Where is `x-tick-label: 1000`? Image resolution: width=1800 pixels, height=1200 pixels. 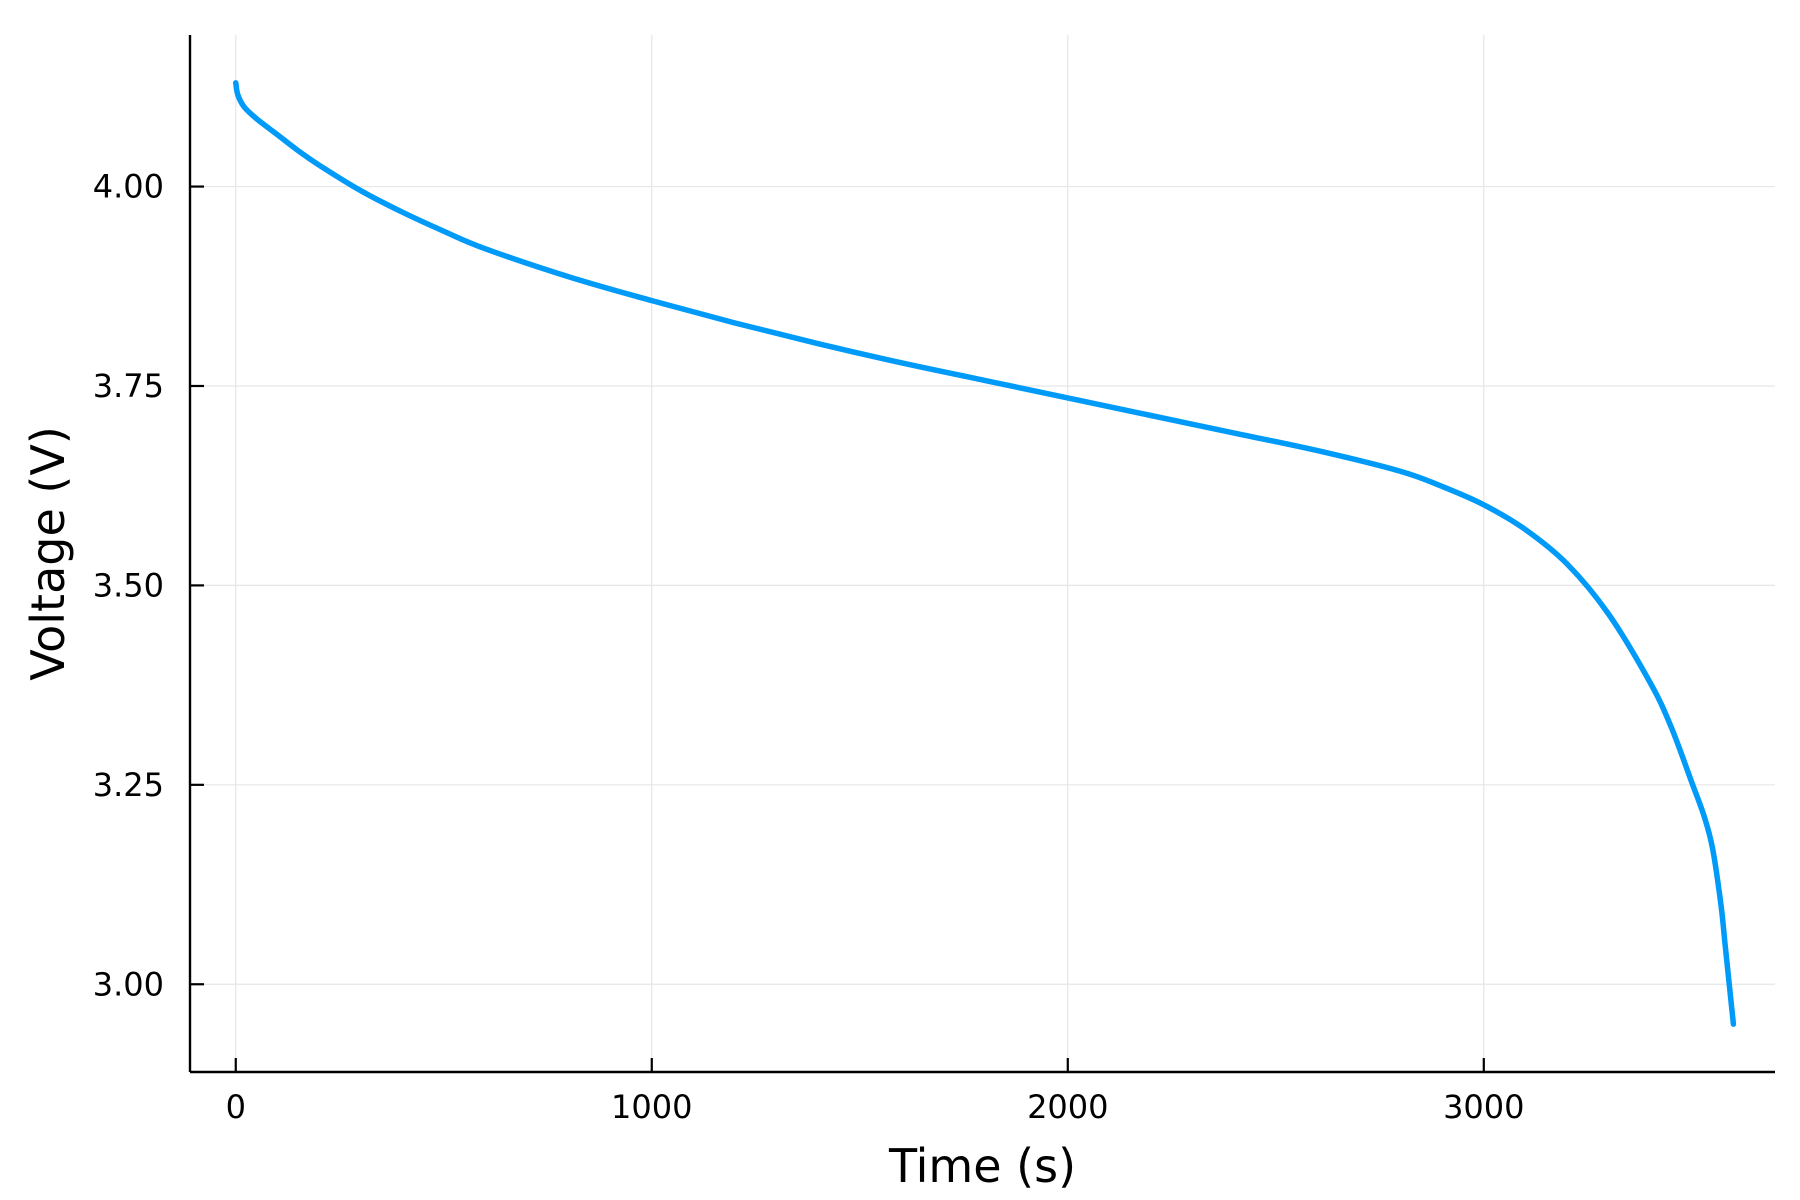 x-tick-label: 1000 is located at coordinates (651, 1107).